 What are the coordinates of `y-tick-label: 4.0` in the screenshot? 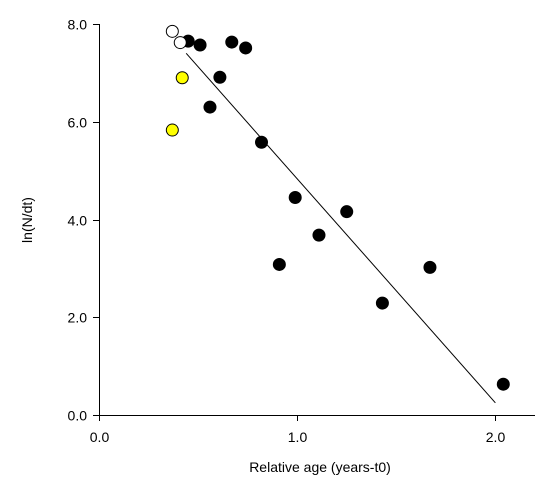 It's located at (78, 221).